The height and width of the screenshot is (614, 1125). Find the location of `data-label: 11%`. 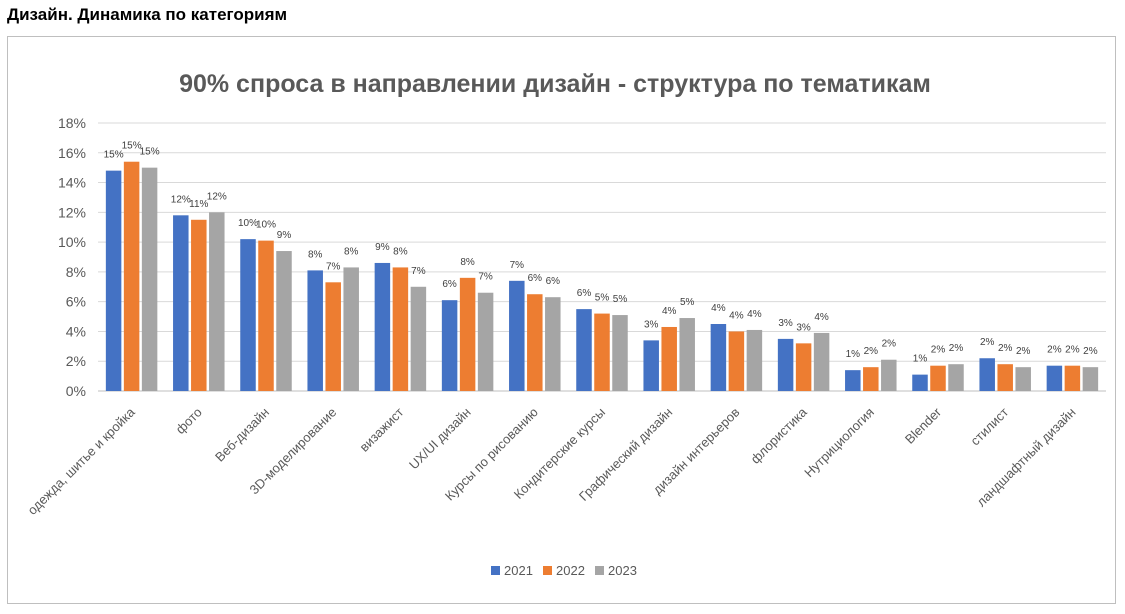

data-label: 11% is located at coordinates (198, 204).